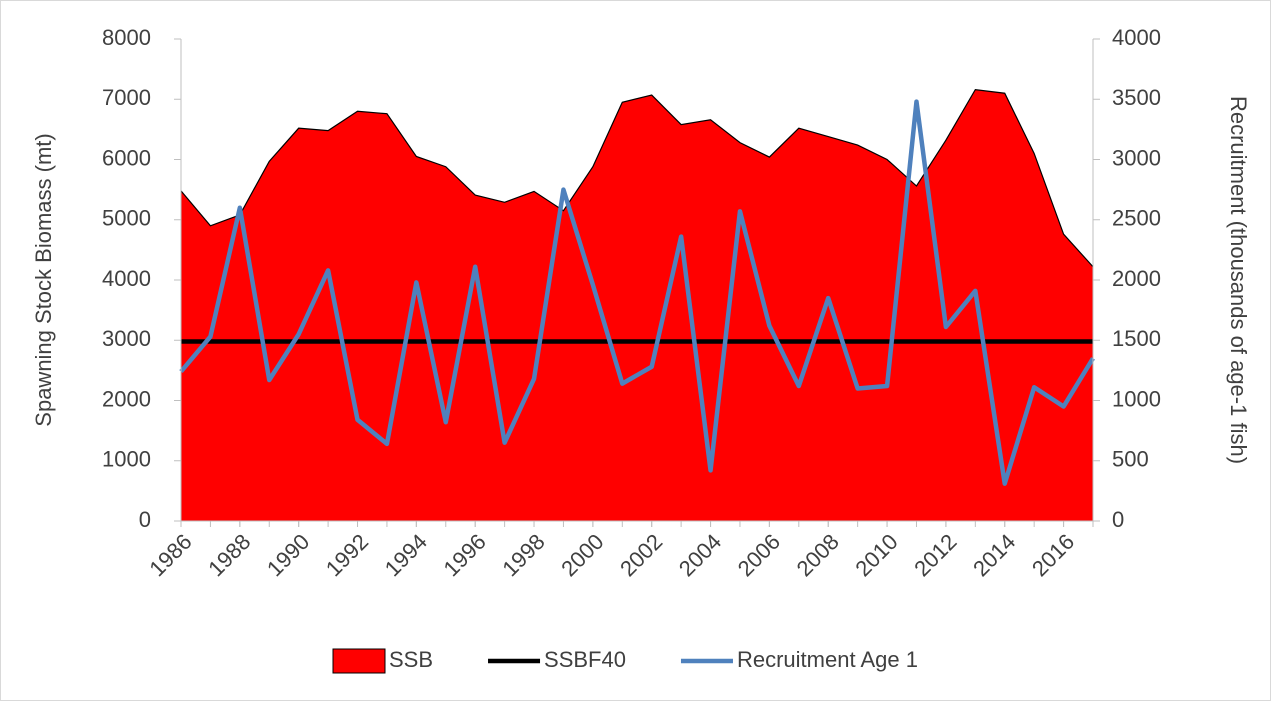 This screenshot has height=702, width=1283. Describe the element at coordinates (126, 459) in the screenshot. I see `y-tick-label: 1000` at that location.